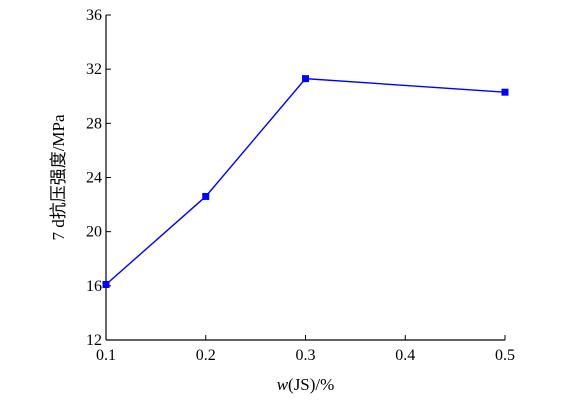 This screenshot has width=561, height=403. What do you see at coordinates (58, 177) in the screenshot?
I see `y-axis-label: 7 d抗压强度/MPa` at bounding box center [58, 177].